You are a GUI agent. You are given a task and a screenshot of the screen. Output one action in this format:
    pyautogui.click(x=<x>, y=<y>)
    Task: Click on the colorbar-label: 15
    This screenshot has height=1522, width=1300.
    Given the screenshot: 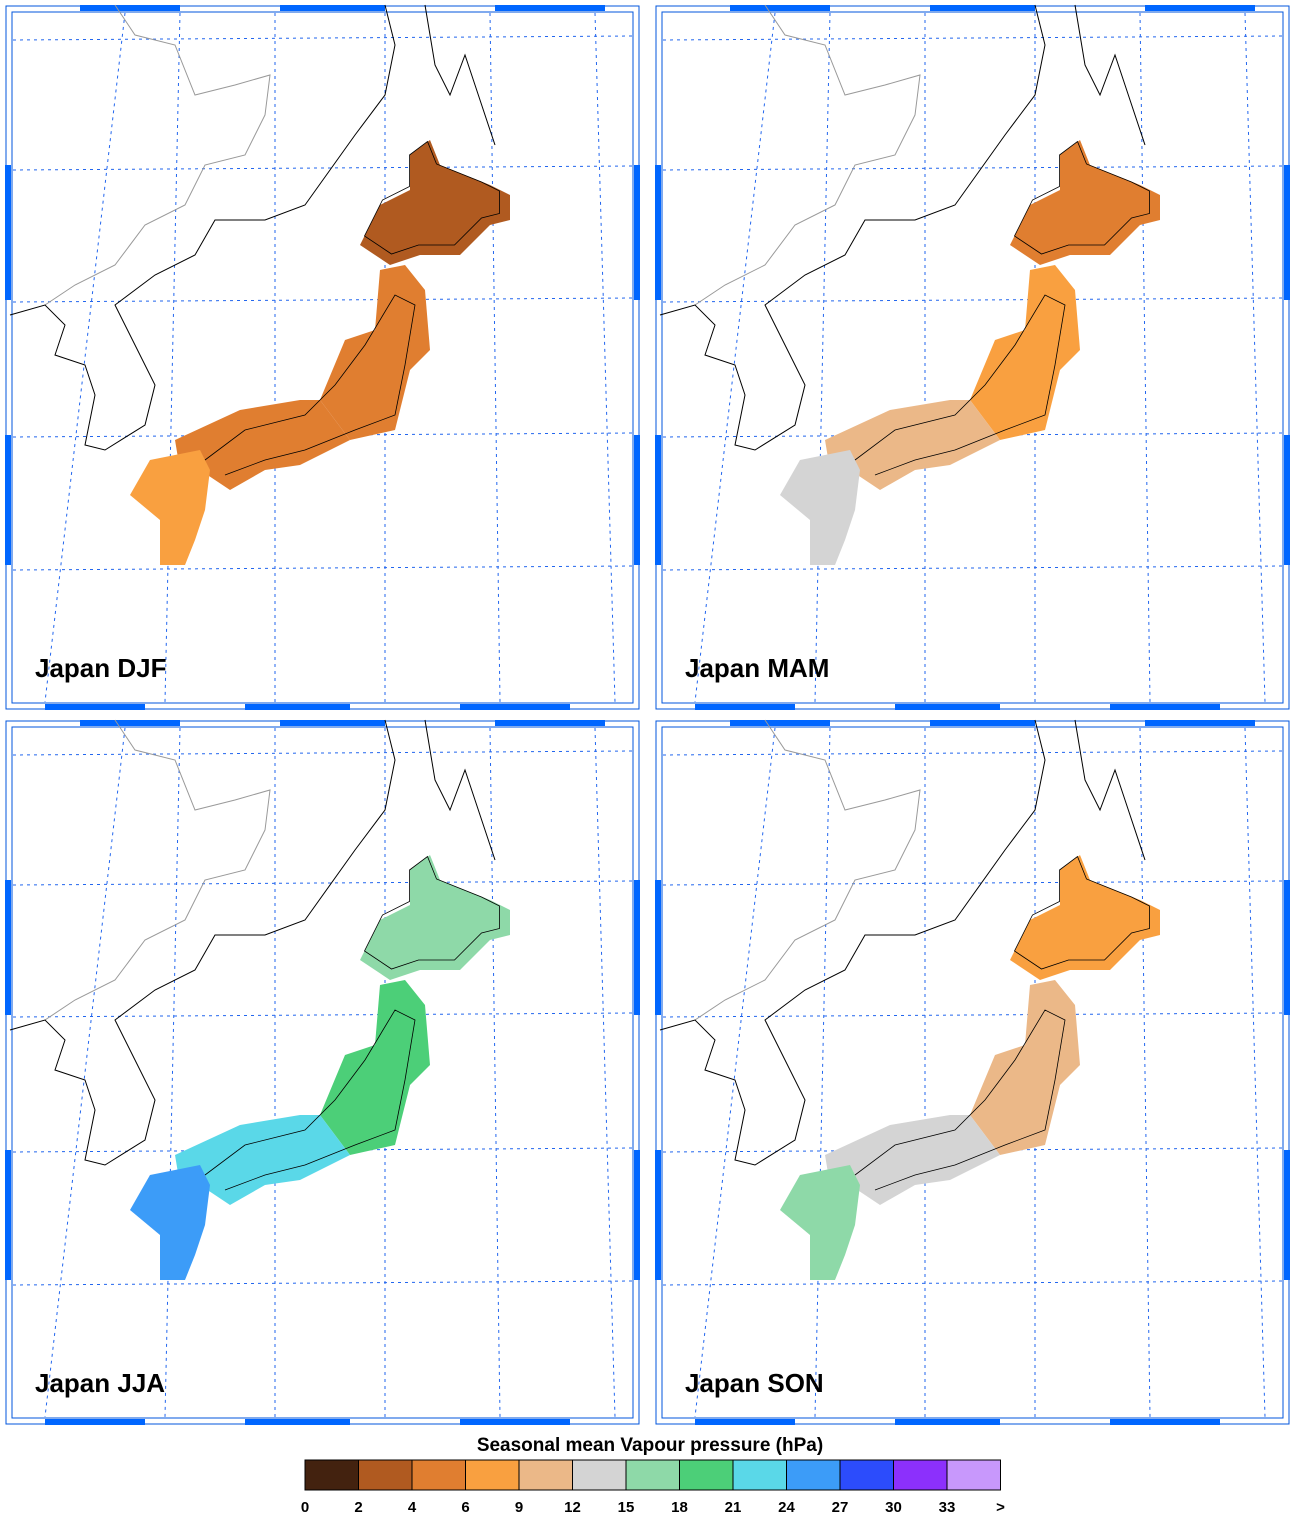 What is the action you would take?
    pyautogui.click(x=626, y=1507)
    